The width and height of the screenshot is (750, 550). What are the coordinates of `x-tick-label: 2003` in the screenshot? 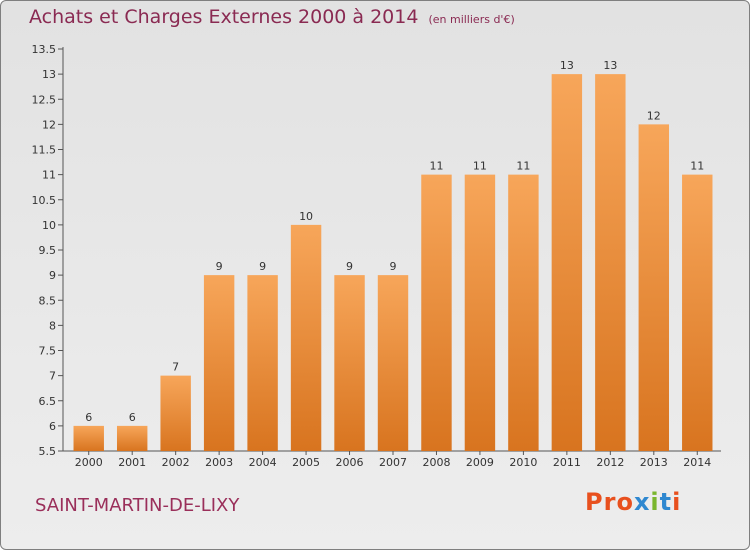 It's located at (219, 462).